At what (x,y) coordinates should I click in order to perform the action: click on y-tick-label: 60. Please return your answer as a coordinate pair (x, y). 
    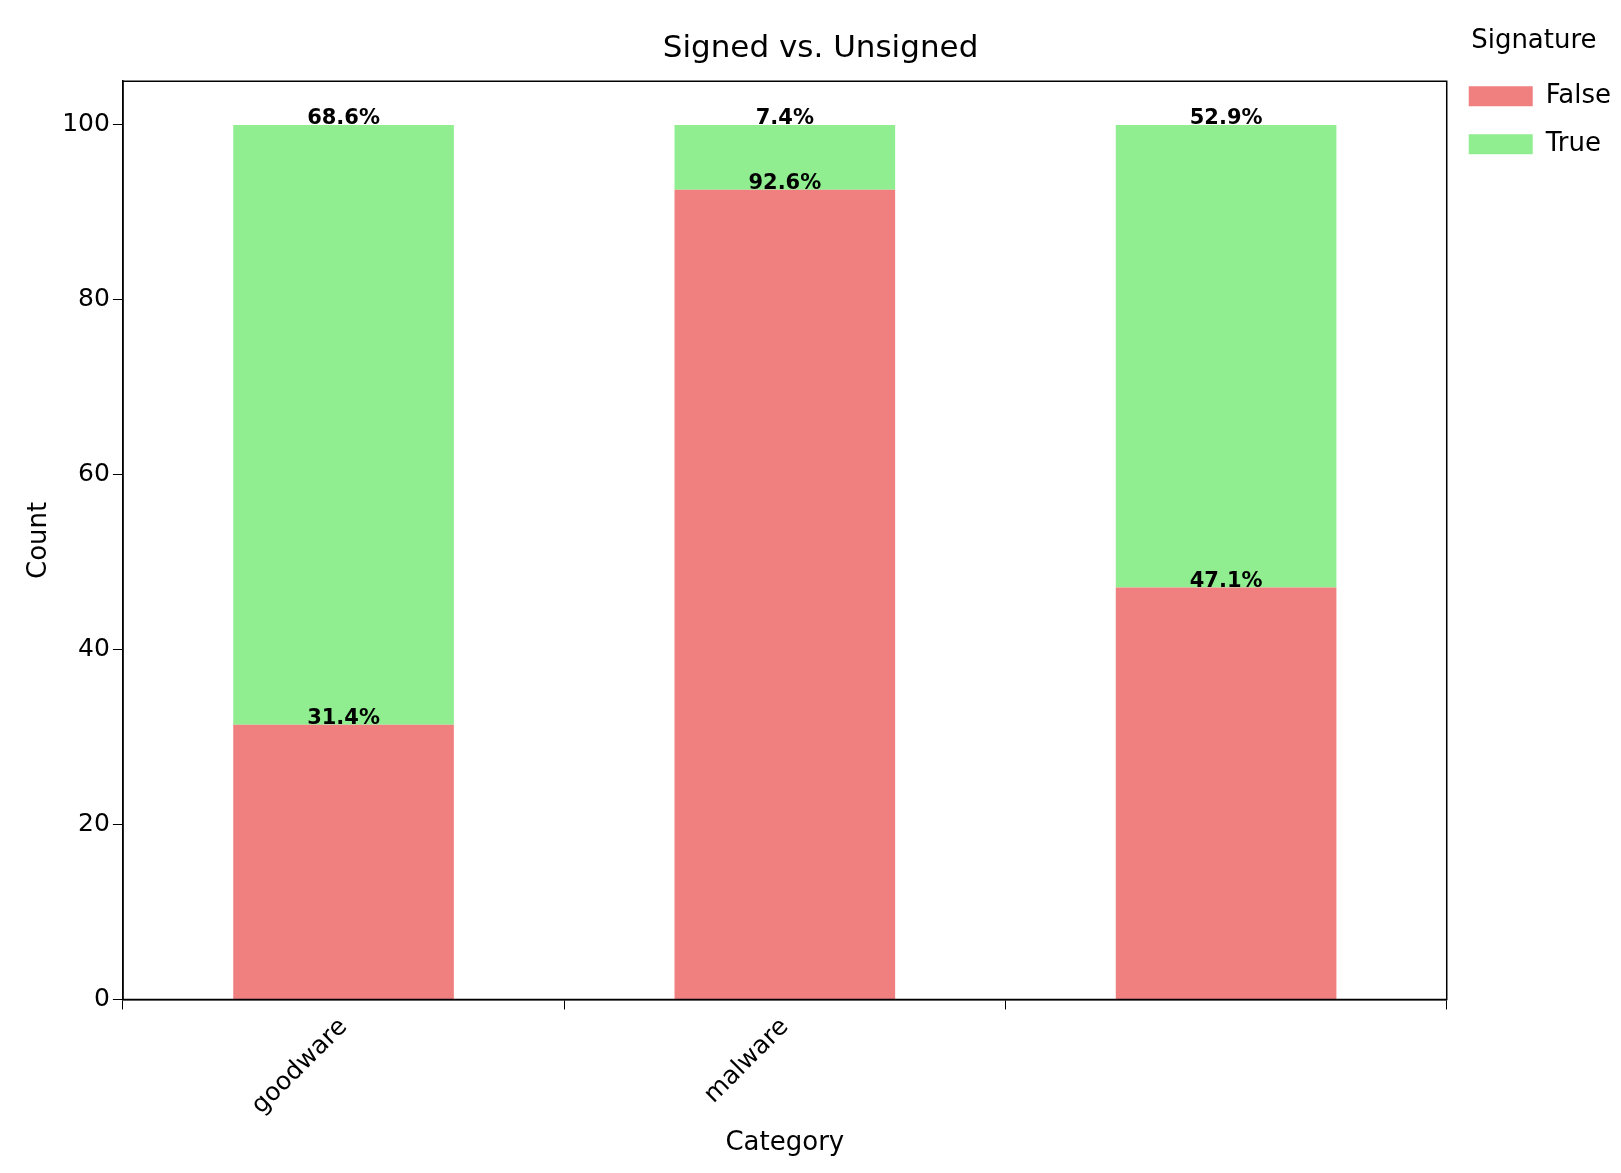
    Looking at the image, I should click on (94, 473).